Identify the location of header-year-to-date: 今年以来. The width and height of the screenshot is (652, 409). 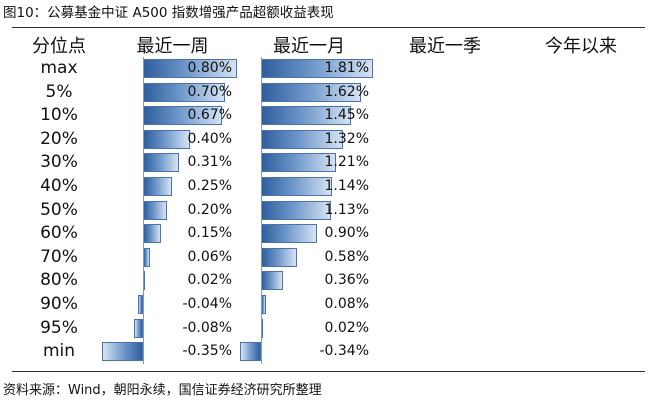
(581, 46).